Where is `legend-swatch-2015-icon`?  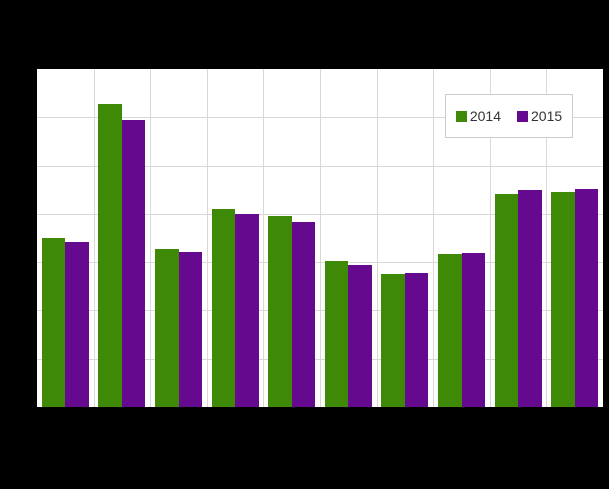
legend-swatch-2015-icon is located at coordinates (522, 116).